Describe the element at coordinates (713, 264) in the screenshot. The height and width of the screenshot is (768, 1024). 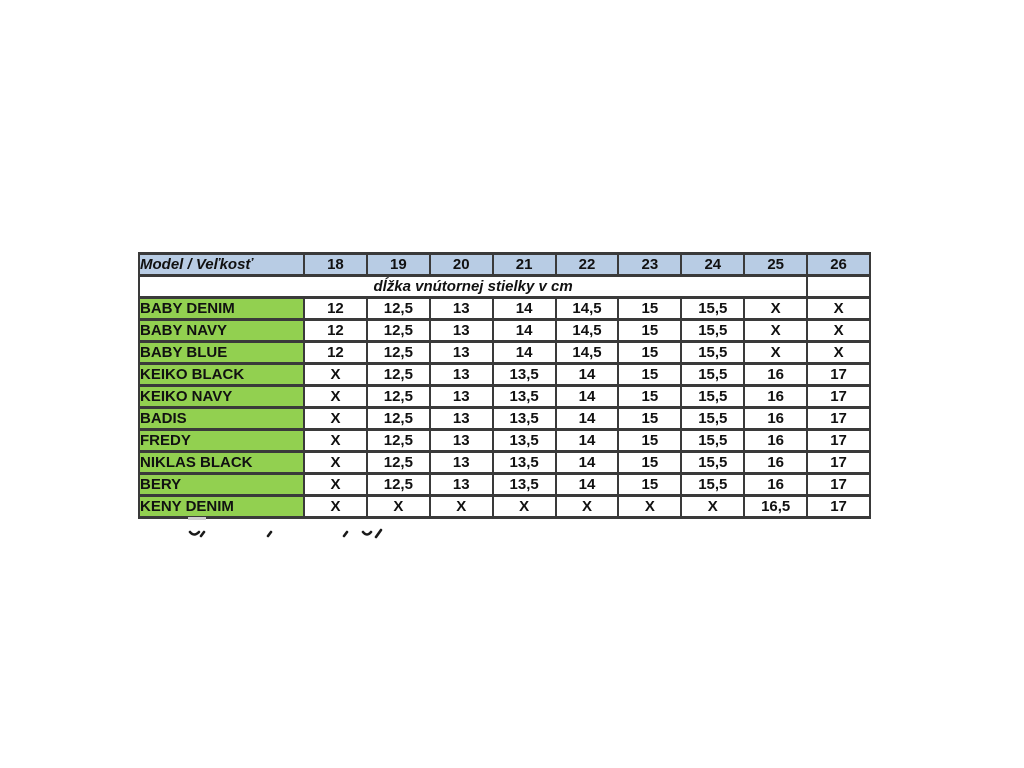
I see `size-header-24: 24` at that location.